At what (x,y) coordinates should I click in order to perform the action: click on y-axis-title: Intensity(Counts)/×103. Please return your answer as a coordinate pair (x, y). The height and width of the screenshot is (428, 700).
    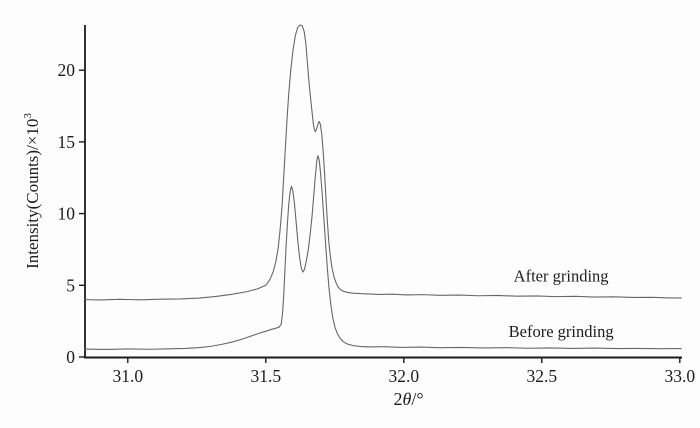
    Looking at the image, I should click on (32, 191).